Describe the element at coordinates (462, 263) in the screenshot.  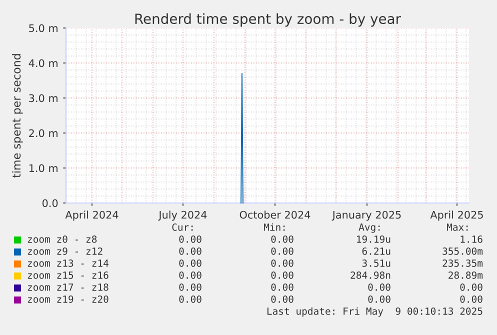
I see `text: 235.35m` at that location.